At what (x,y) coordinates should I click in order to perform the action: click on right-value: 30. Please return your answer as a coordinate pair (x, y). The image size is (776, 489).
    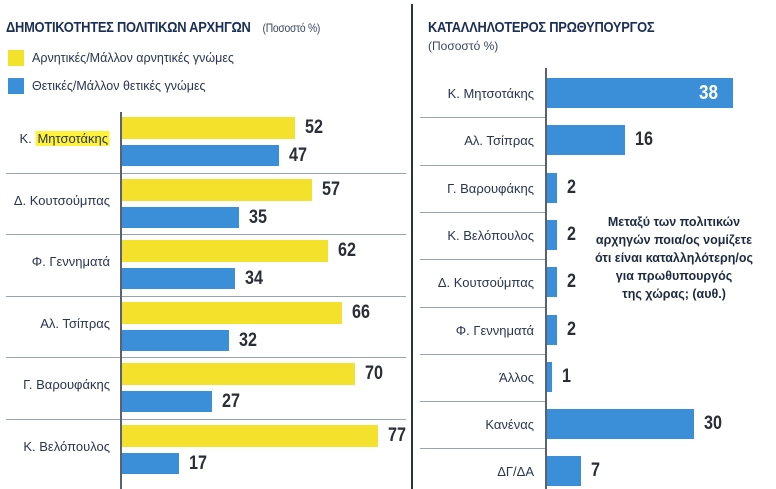
    Looking at the image, I should click on (713, 424).